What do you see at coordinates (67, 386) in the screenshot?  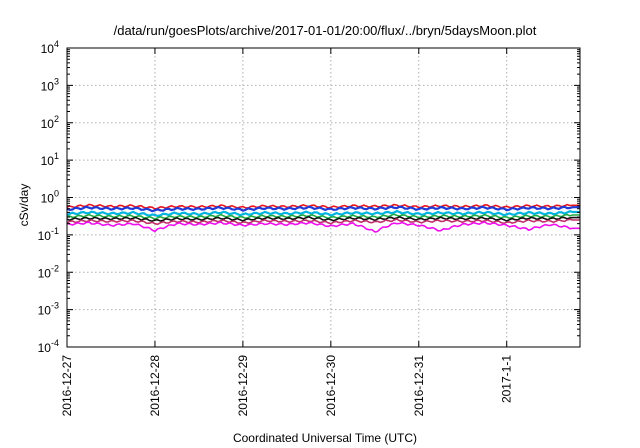 I see `x-tick-label: 2016-12-27` at bounding box center [67, 386].